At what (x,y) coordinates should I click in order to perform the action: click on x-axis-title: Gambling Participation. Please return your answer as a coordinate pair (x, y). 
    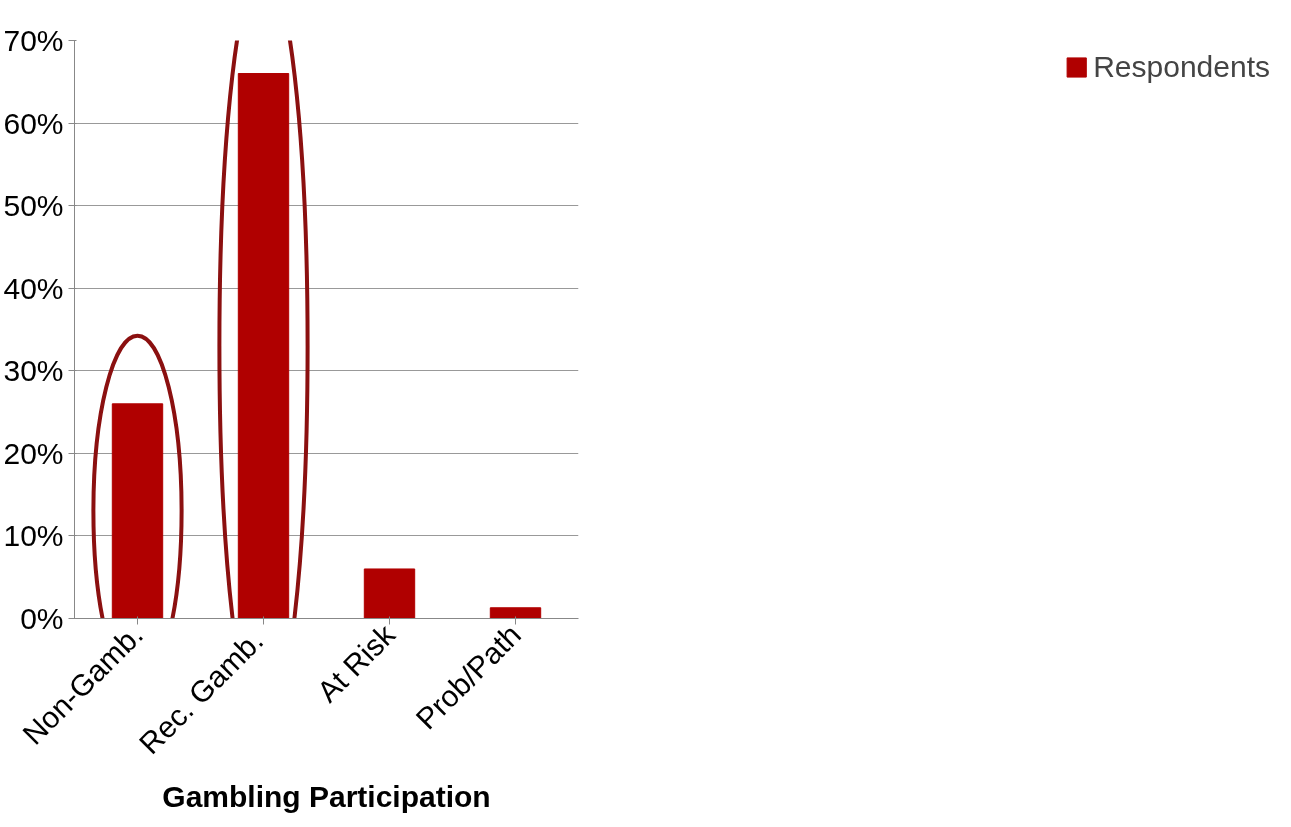
    Looking at the image, I should click on (326, 796).